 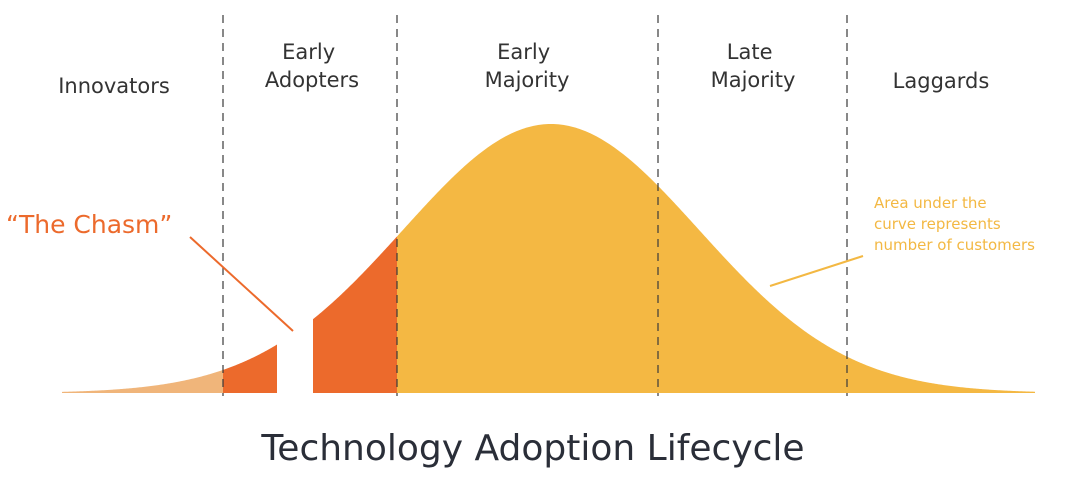 I want to click on early-adopters-region-before-chasm, so click(x=250, y=368).